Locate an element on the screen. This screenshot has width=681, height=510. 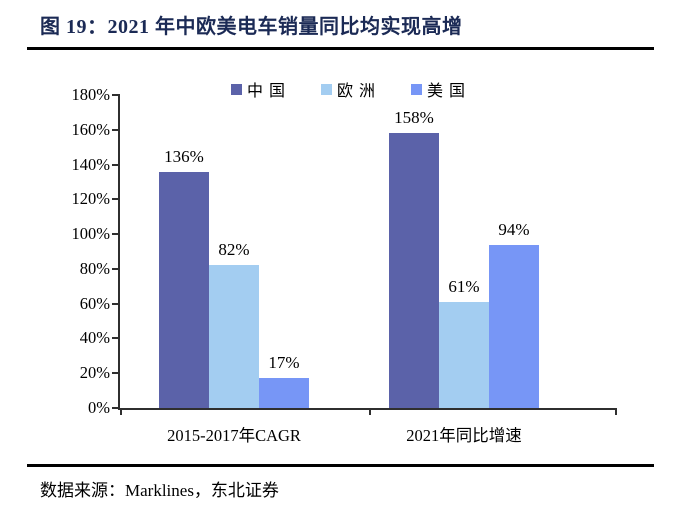
bar-value-label: 17% is located at coordinates (284, 362).